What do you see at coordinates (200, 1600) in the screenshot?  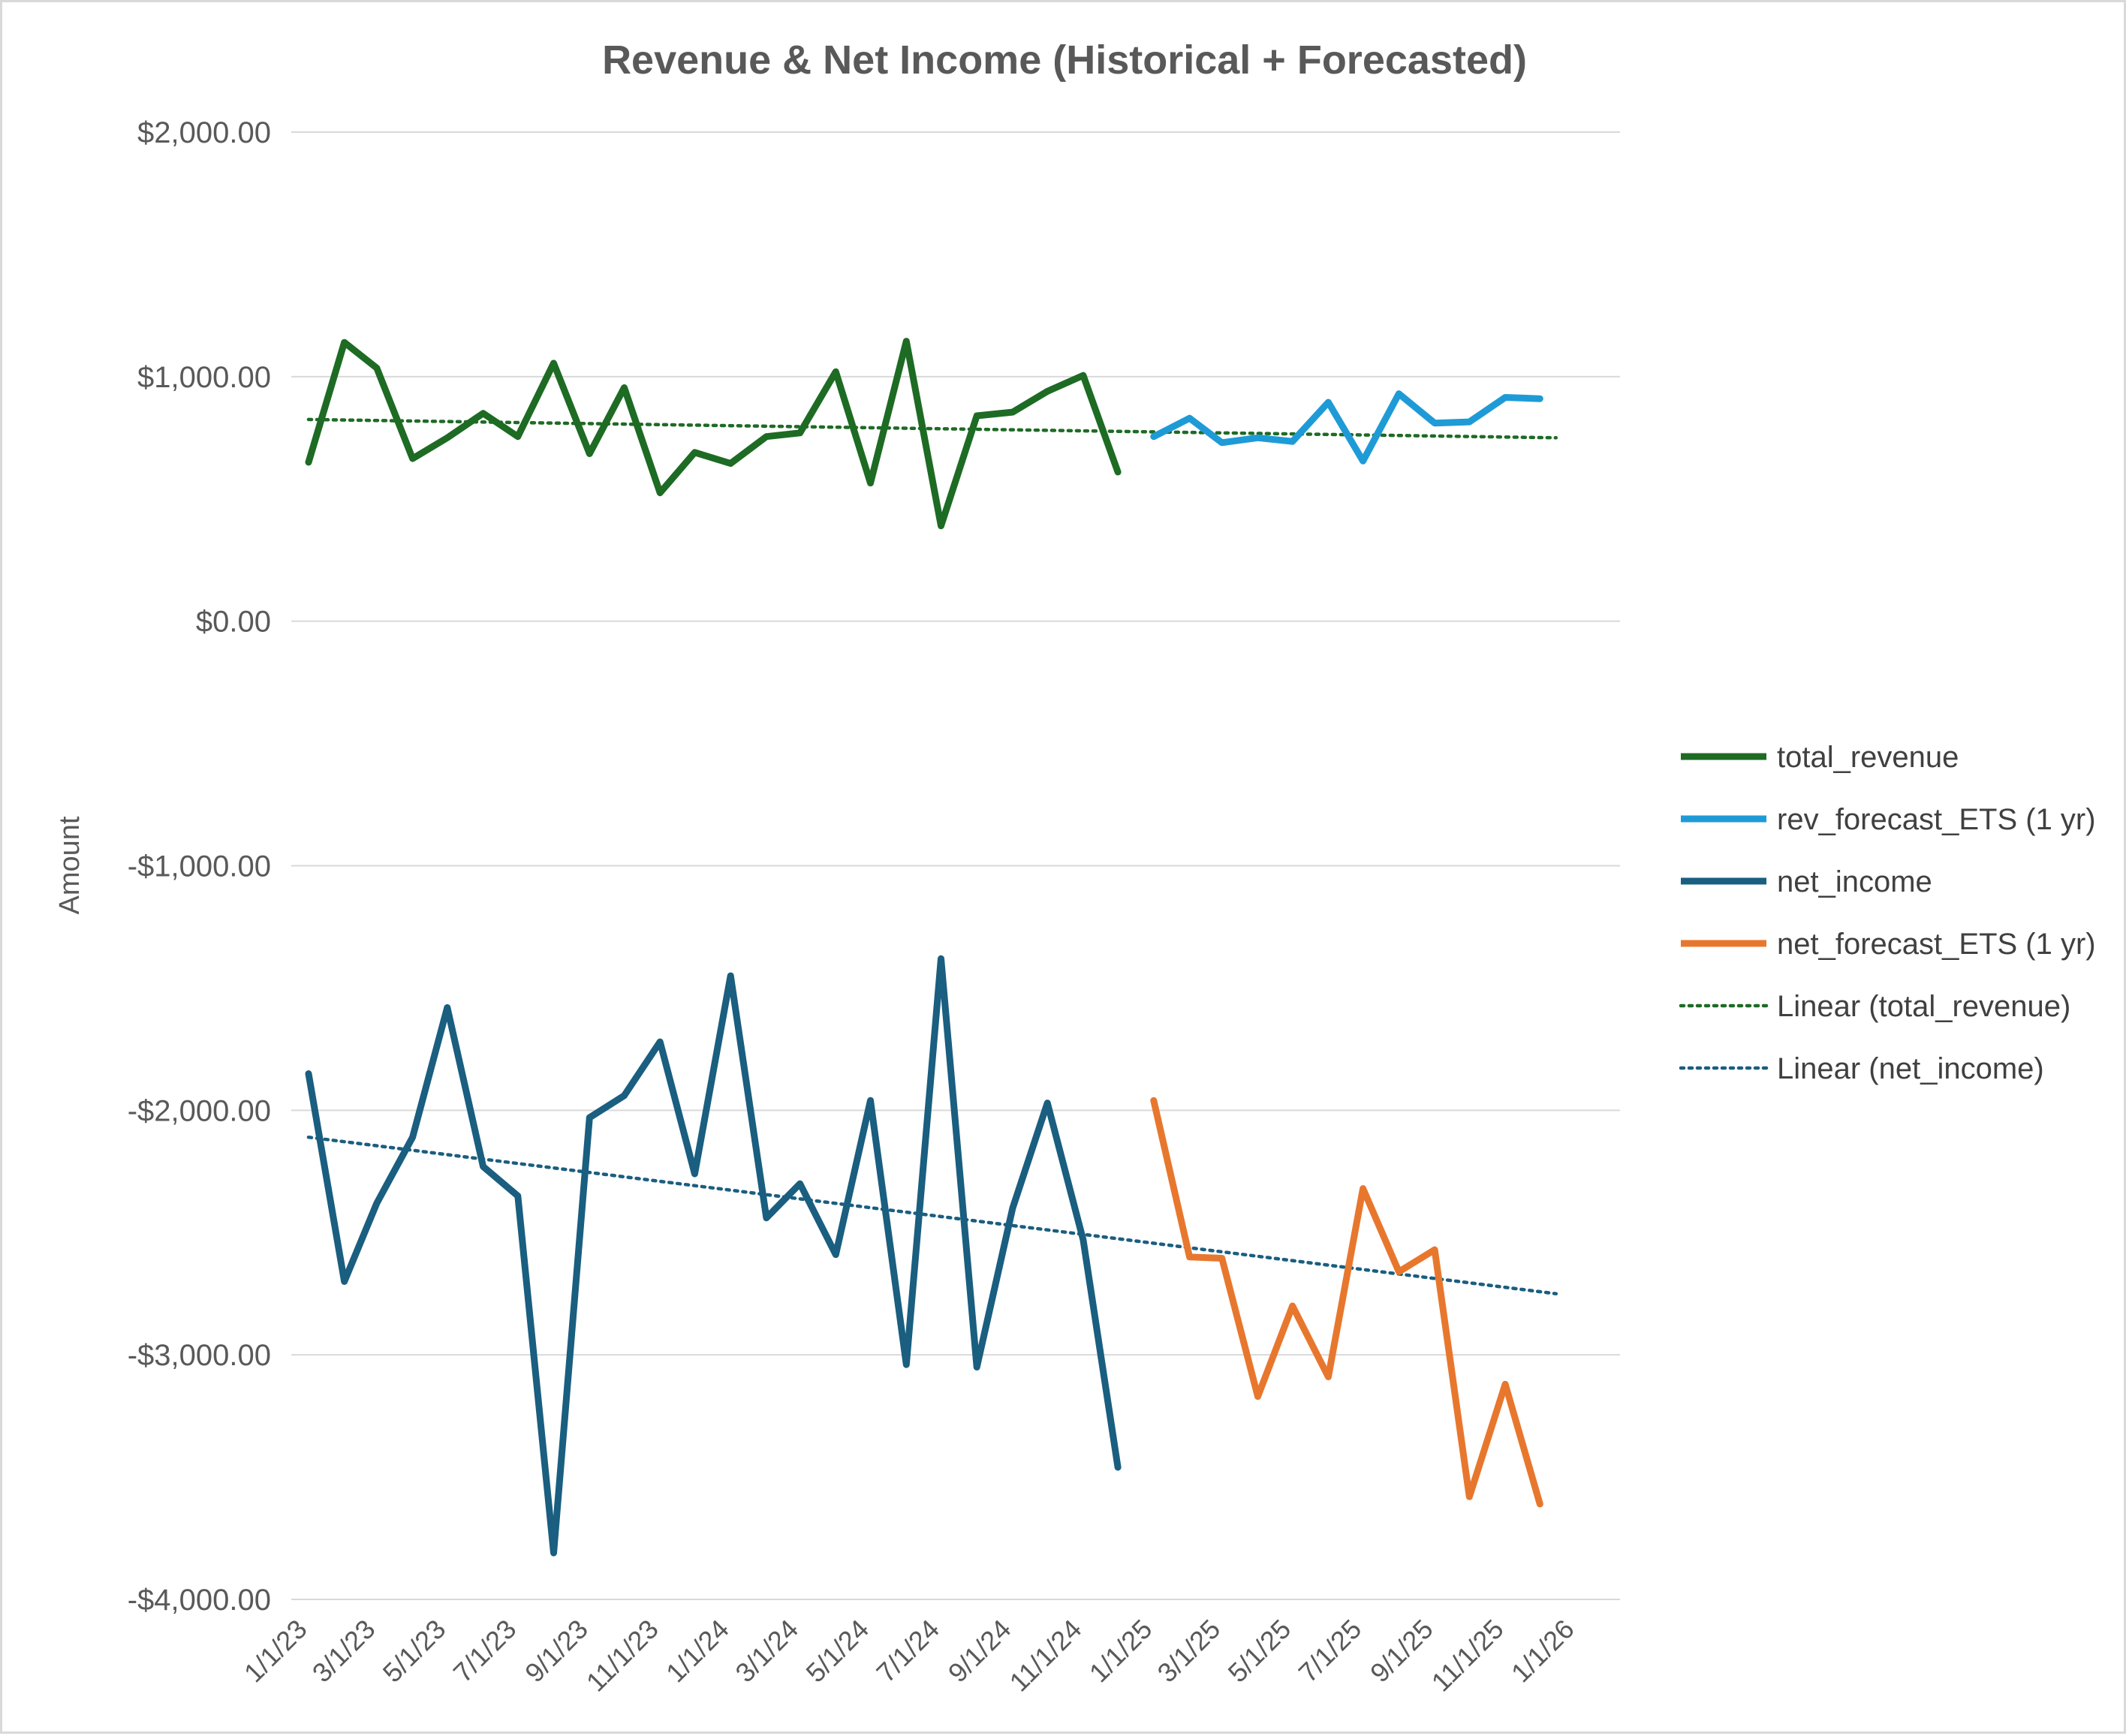 I see `y-tick-label: -$4,000.00` at bounding box center [200, 1600].